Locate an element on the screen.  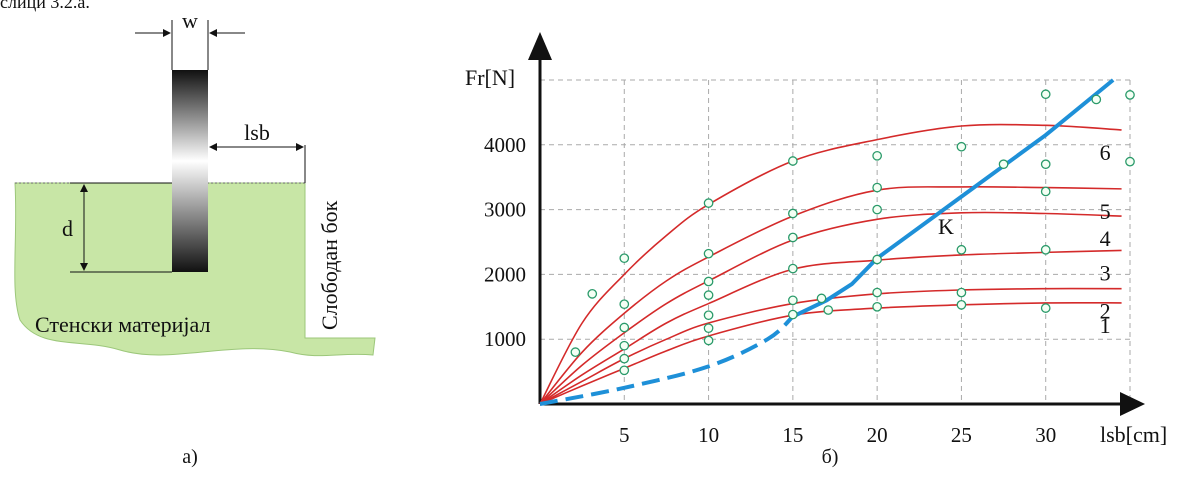
width-label: w is located at coordinates (190, 20).